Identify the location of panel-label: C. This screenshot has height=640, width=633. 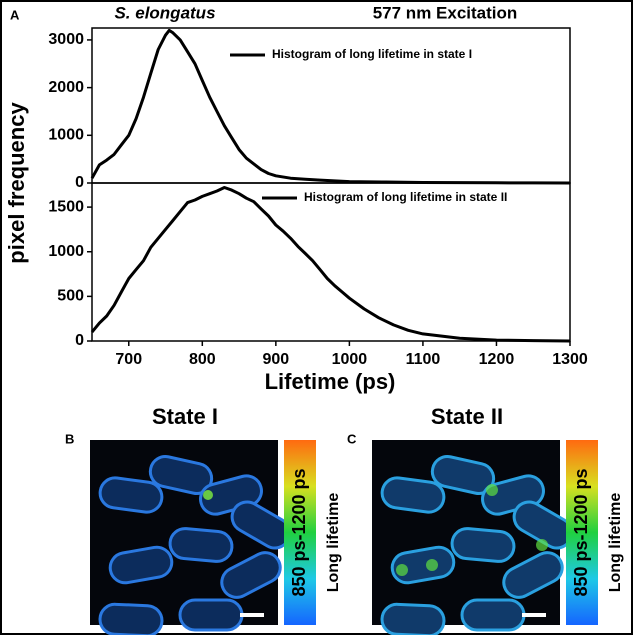
(352, 438).